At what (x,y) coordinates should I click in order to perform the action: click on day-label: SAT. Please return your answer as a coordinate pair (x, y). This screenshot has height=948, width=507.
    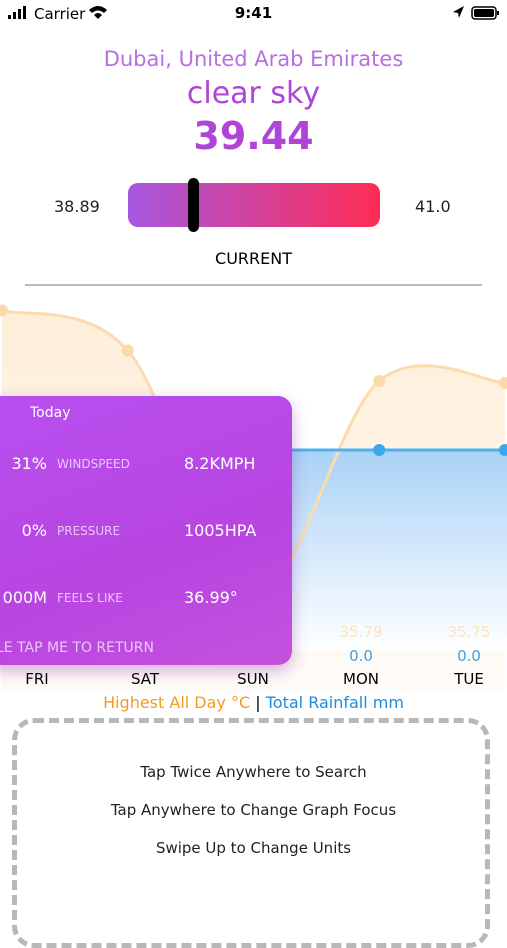
    Looking at the image, I should click on (145, 679).